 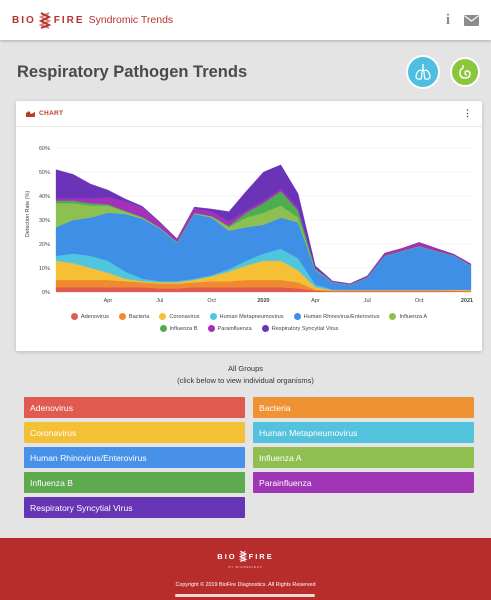 What do you see at coordinates (251, 316) in the screenshot?
I see `legend-label: Human Metapneumovirus` at bounding box center [251, 316].